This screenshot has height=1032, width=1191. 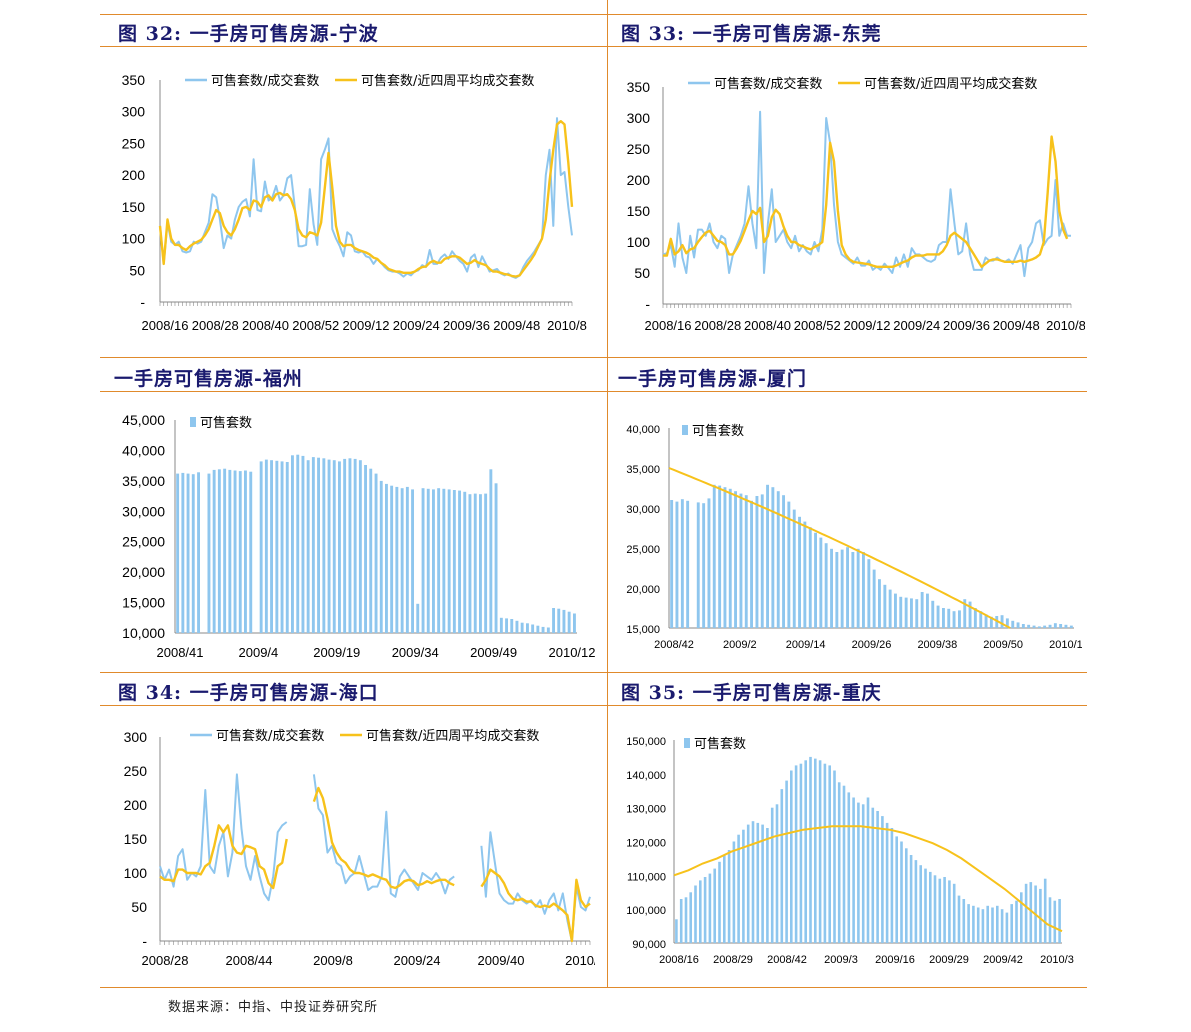 I want to click on x-tick-label: 2008/40, so click(x=265, y=325).